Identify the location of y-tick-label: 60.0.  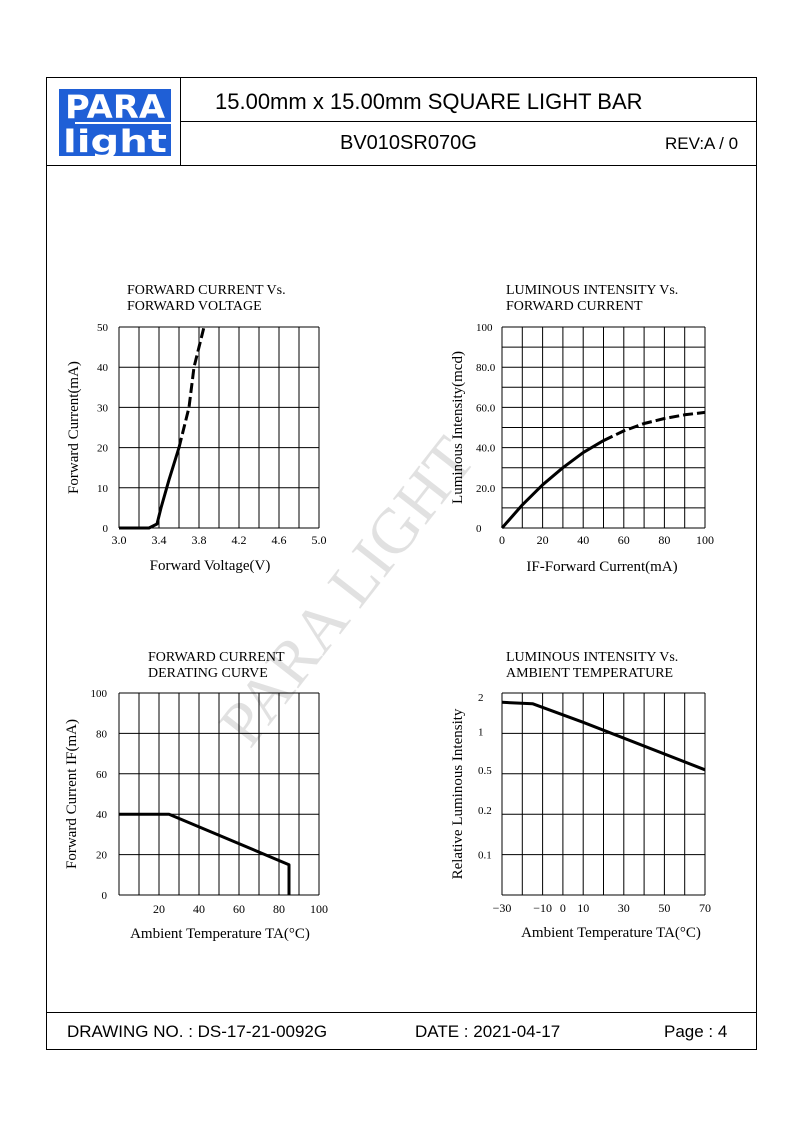
(486, 408).